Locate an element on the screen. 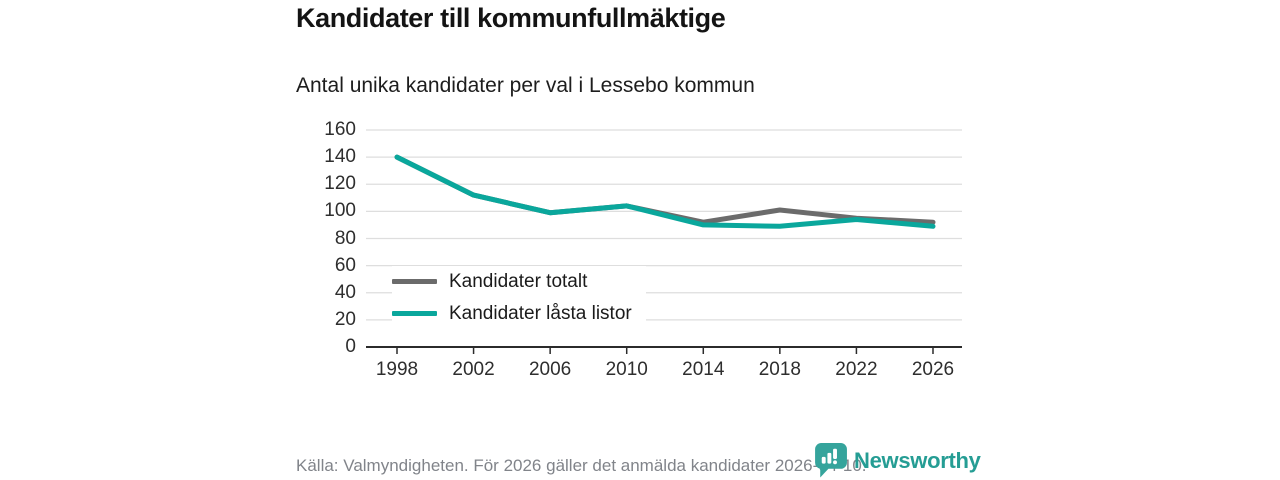  x-tick-label: 2014 is located at coordinates (703, 369).